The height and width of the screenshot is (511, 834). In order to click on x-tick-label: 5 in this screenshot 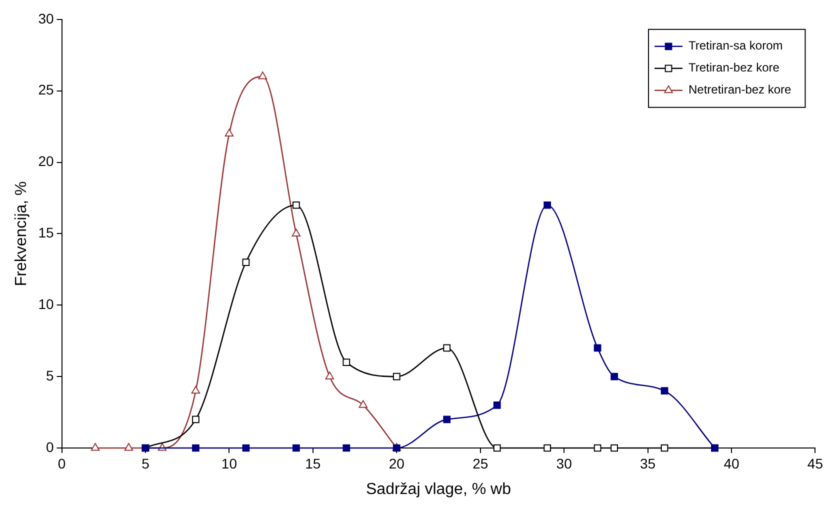, I will do `click(146, 463)`.